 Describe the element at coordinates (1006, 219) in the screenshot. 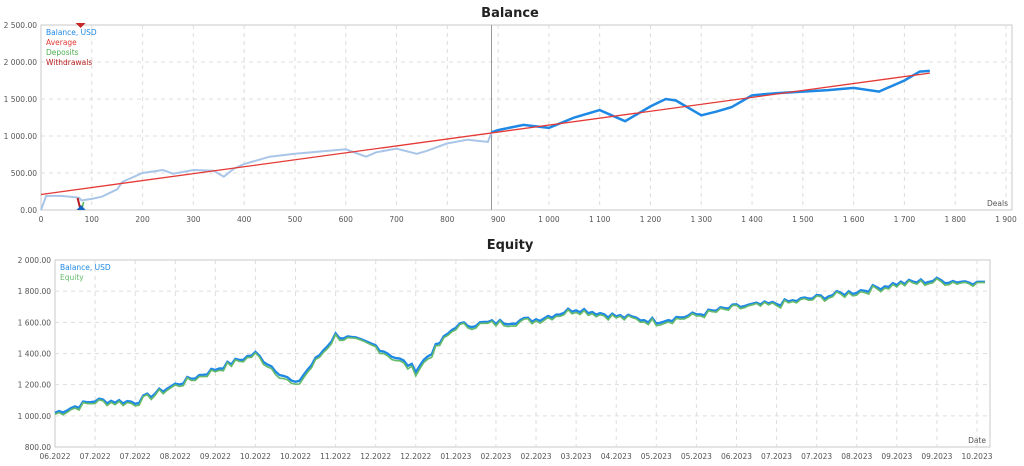

I see `x-tick-label: 1 900` at that location.